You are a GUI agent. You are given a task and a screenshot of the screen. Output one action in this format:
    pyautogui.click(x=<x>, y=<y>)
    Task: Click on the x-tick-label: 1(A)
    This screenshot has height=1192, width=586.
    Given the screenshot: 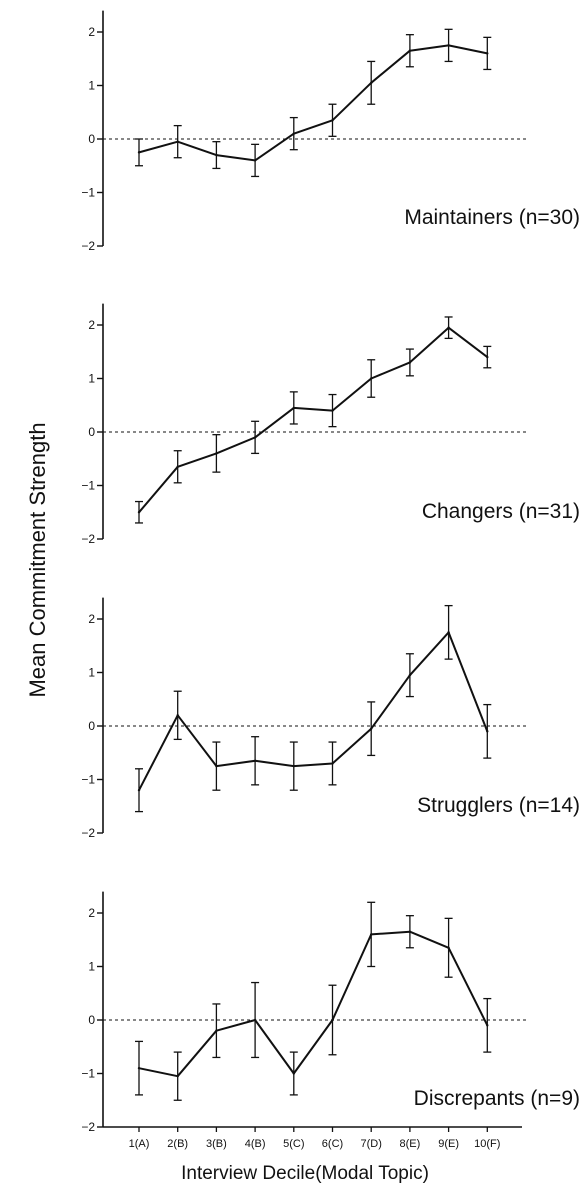 What is the action you would take?
    pyautogui.click(x=139, y=1144)
    